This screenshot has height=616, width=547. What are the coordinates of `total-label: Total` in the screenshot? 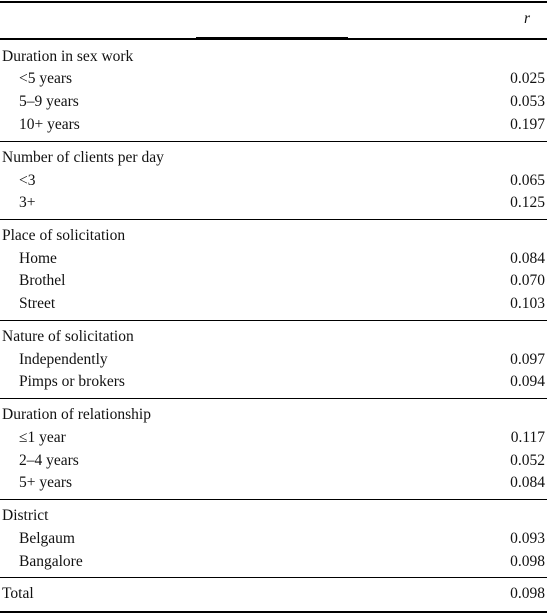 It's located at (18, 593).